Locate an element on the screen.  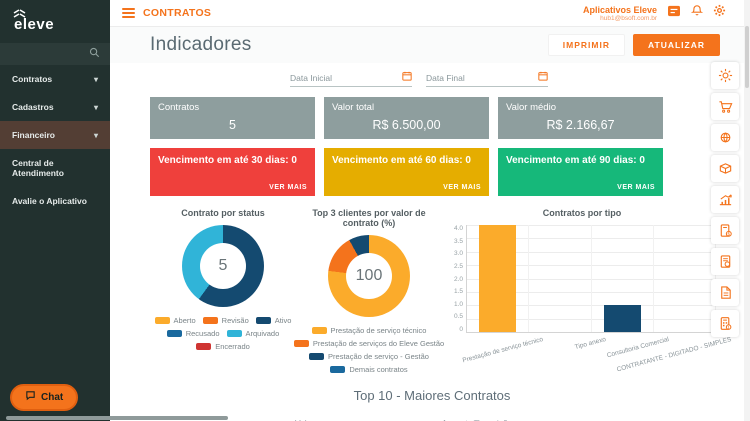
vertical-scrollbar-thumb is located at coordinates (747, 57).